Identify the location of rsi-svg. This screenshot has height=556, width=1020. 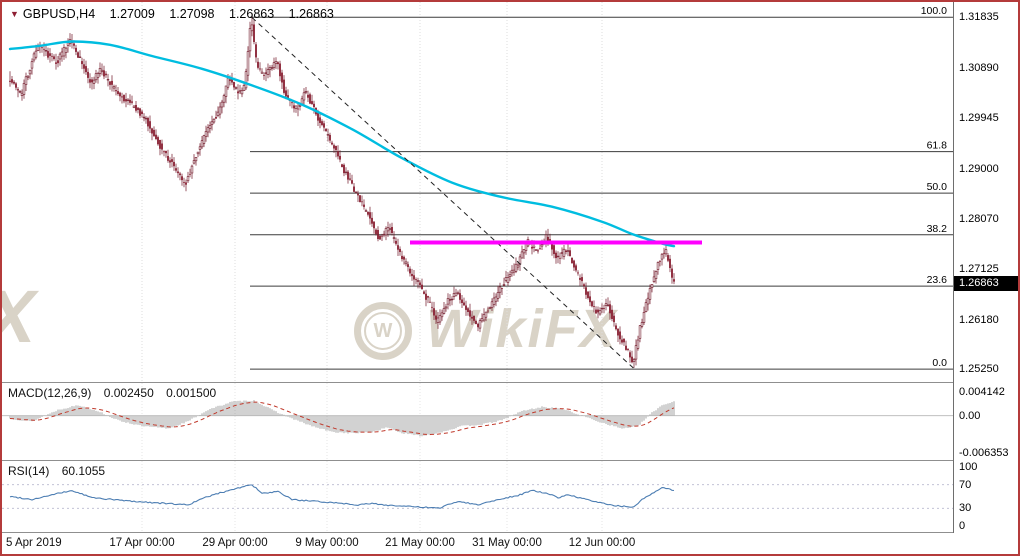
(477, 496).